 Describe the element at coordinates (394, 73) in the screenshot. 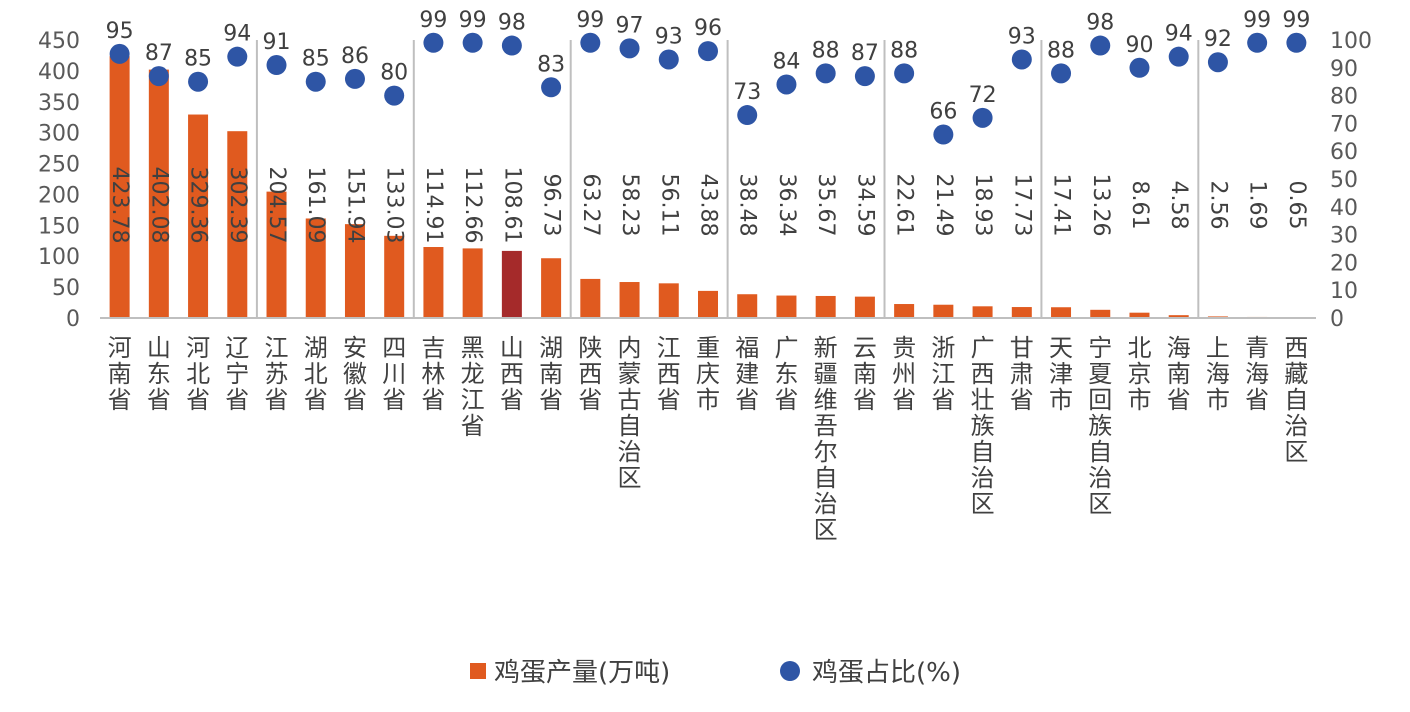

I see `share-point-label: 80` at that location.